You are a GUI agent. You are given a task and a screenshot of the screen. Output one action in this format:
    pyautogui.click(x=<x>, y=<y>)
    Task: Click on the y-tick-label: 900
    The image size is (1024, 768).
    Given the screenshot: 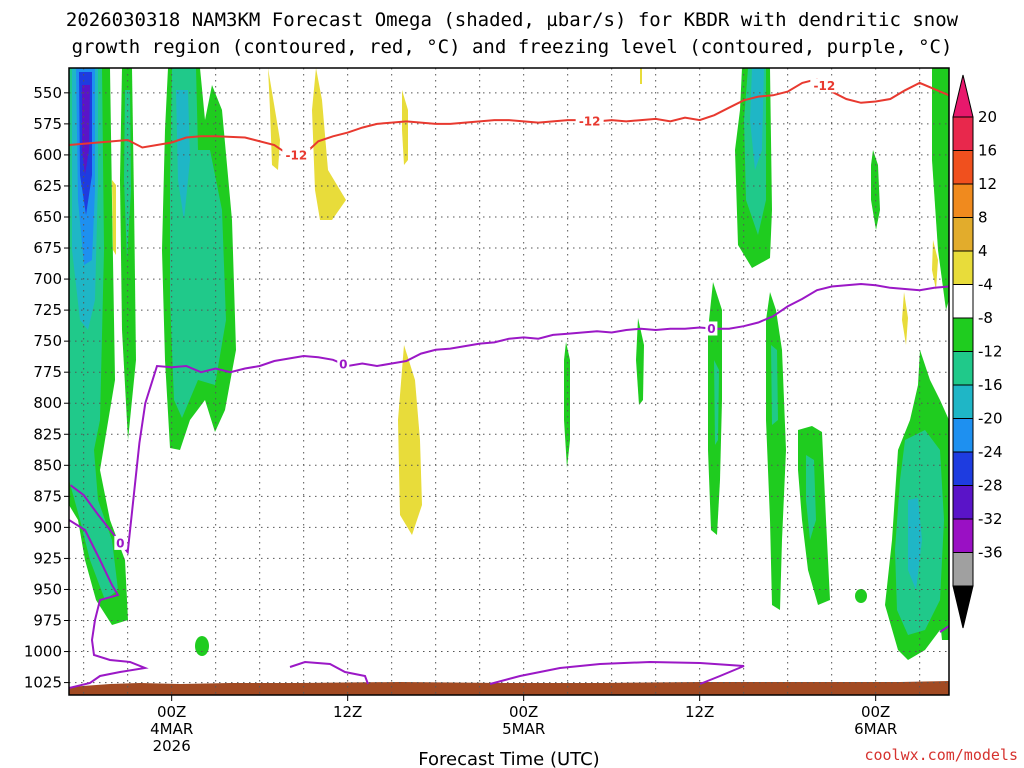 What is the action you would take?
    pyautogui.click(x=47, y=527)
    